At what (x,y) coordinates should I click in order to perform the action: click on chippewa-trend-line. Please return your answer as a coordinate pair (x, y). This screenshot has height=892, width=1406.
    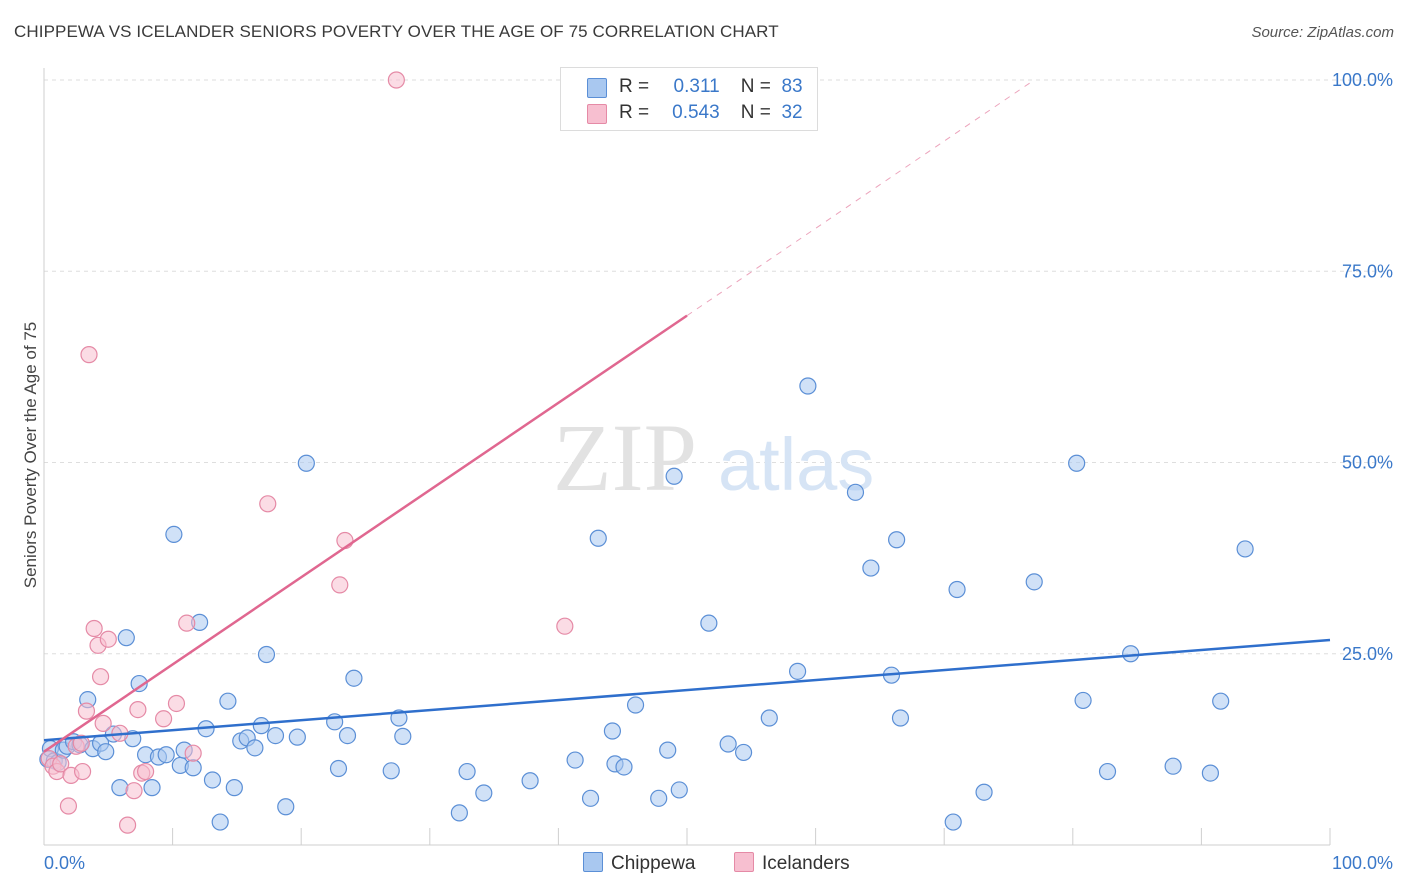
    Looking at the image, I should click on (687, 690).